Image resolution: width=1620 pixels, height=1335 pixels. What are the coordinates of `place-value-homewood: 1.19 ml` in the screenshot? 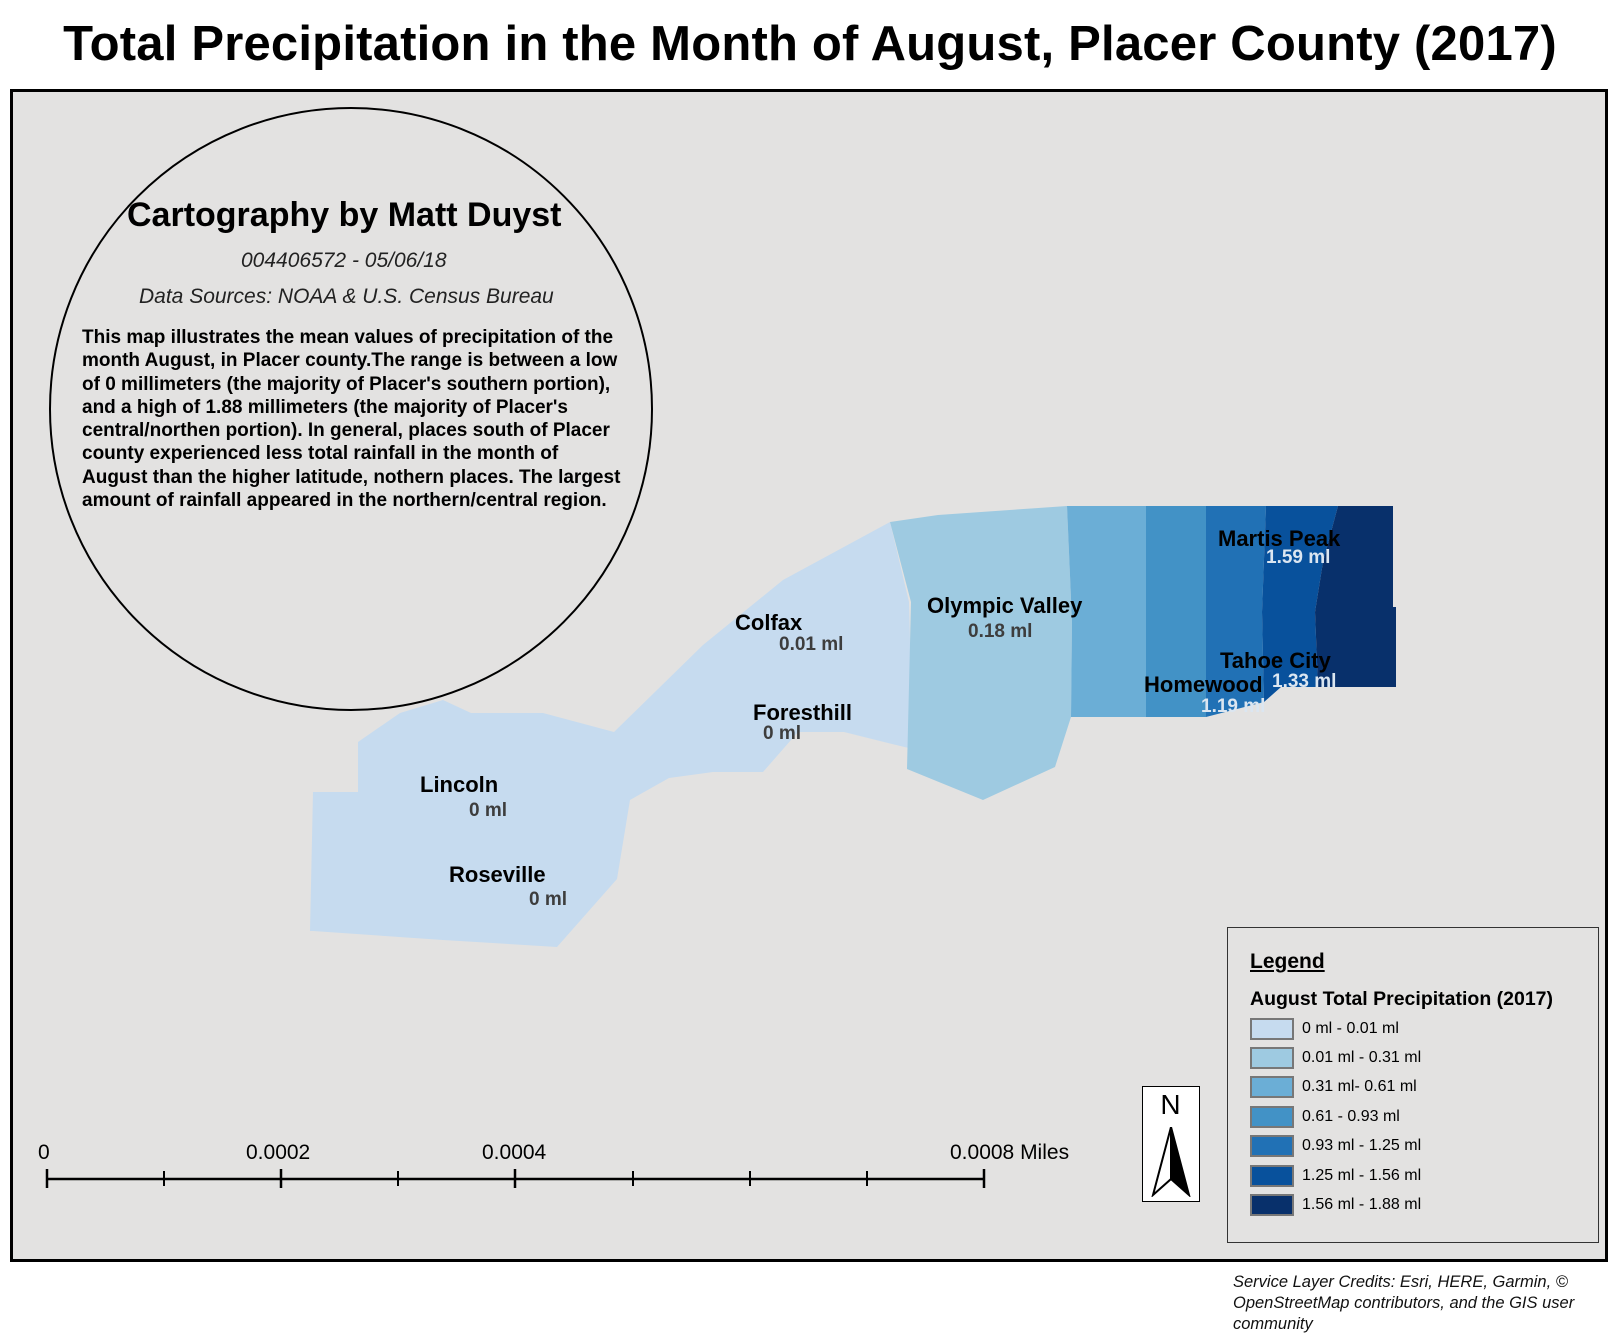 It's located at (1233, 706).